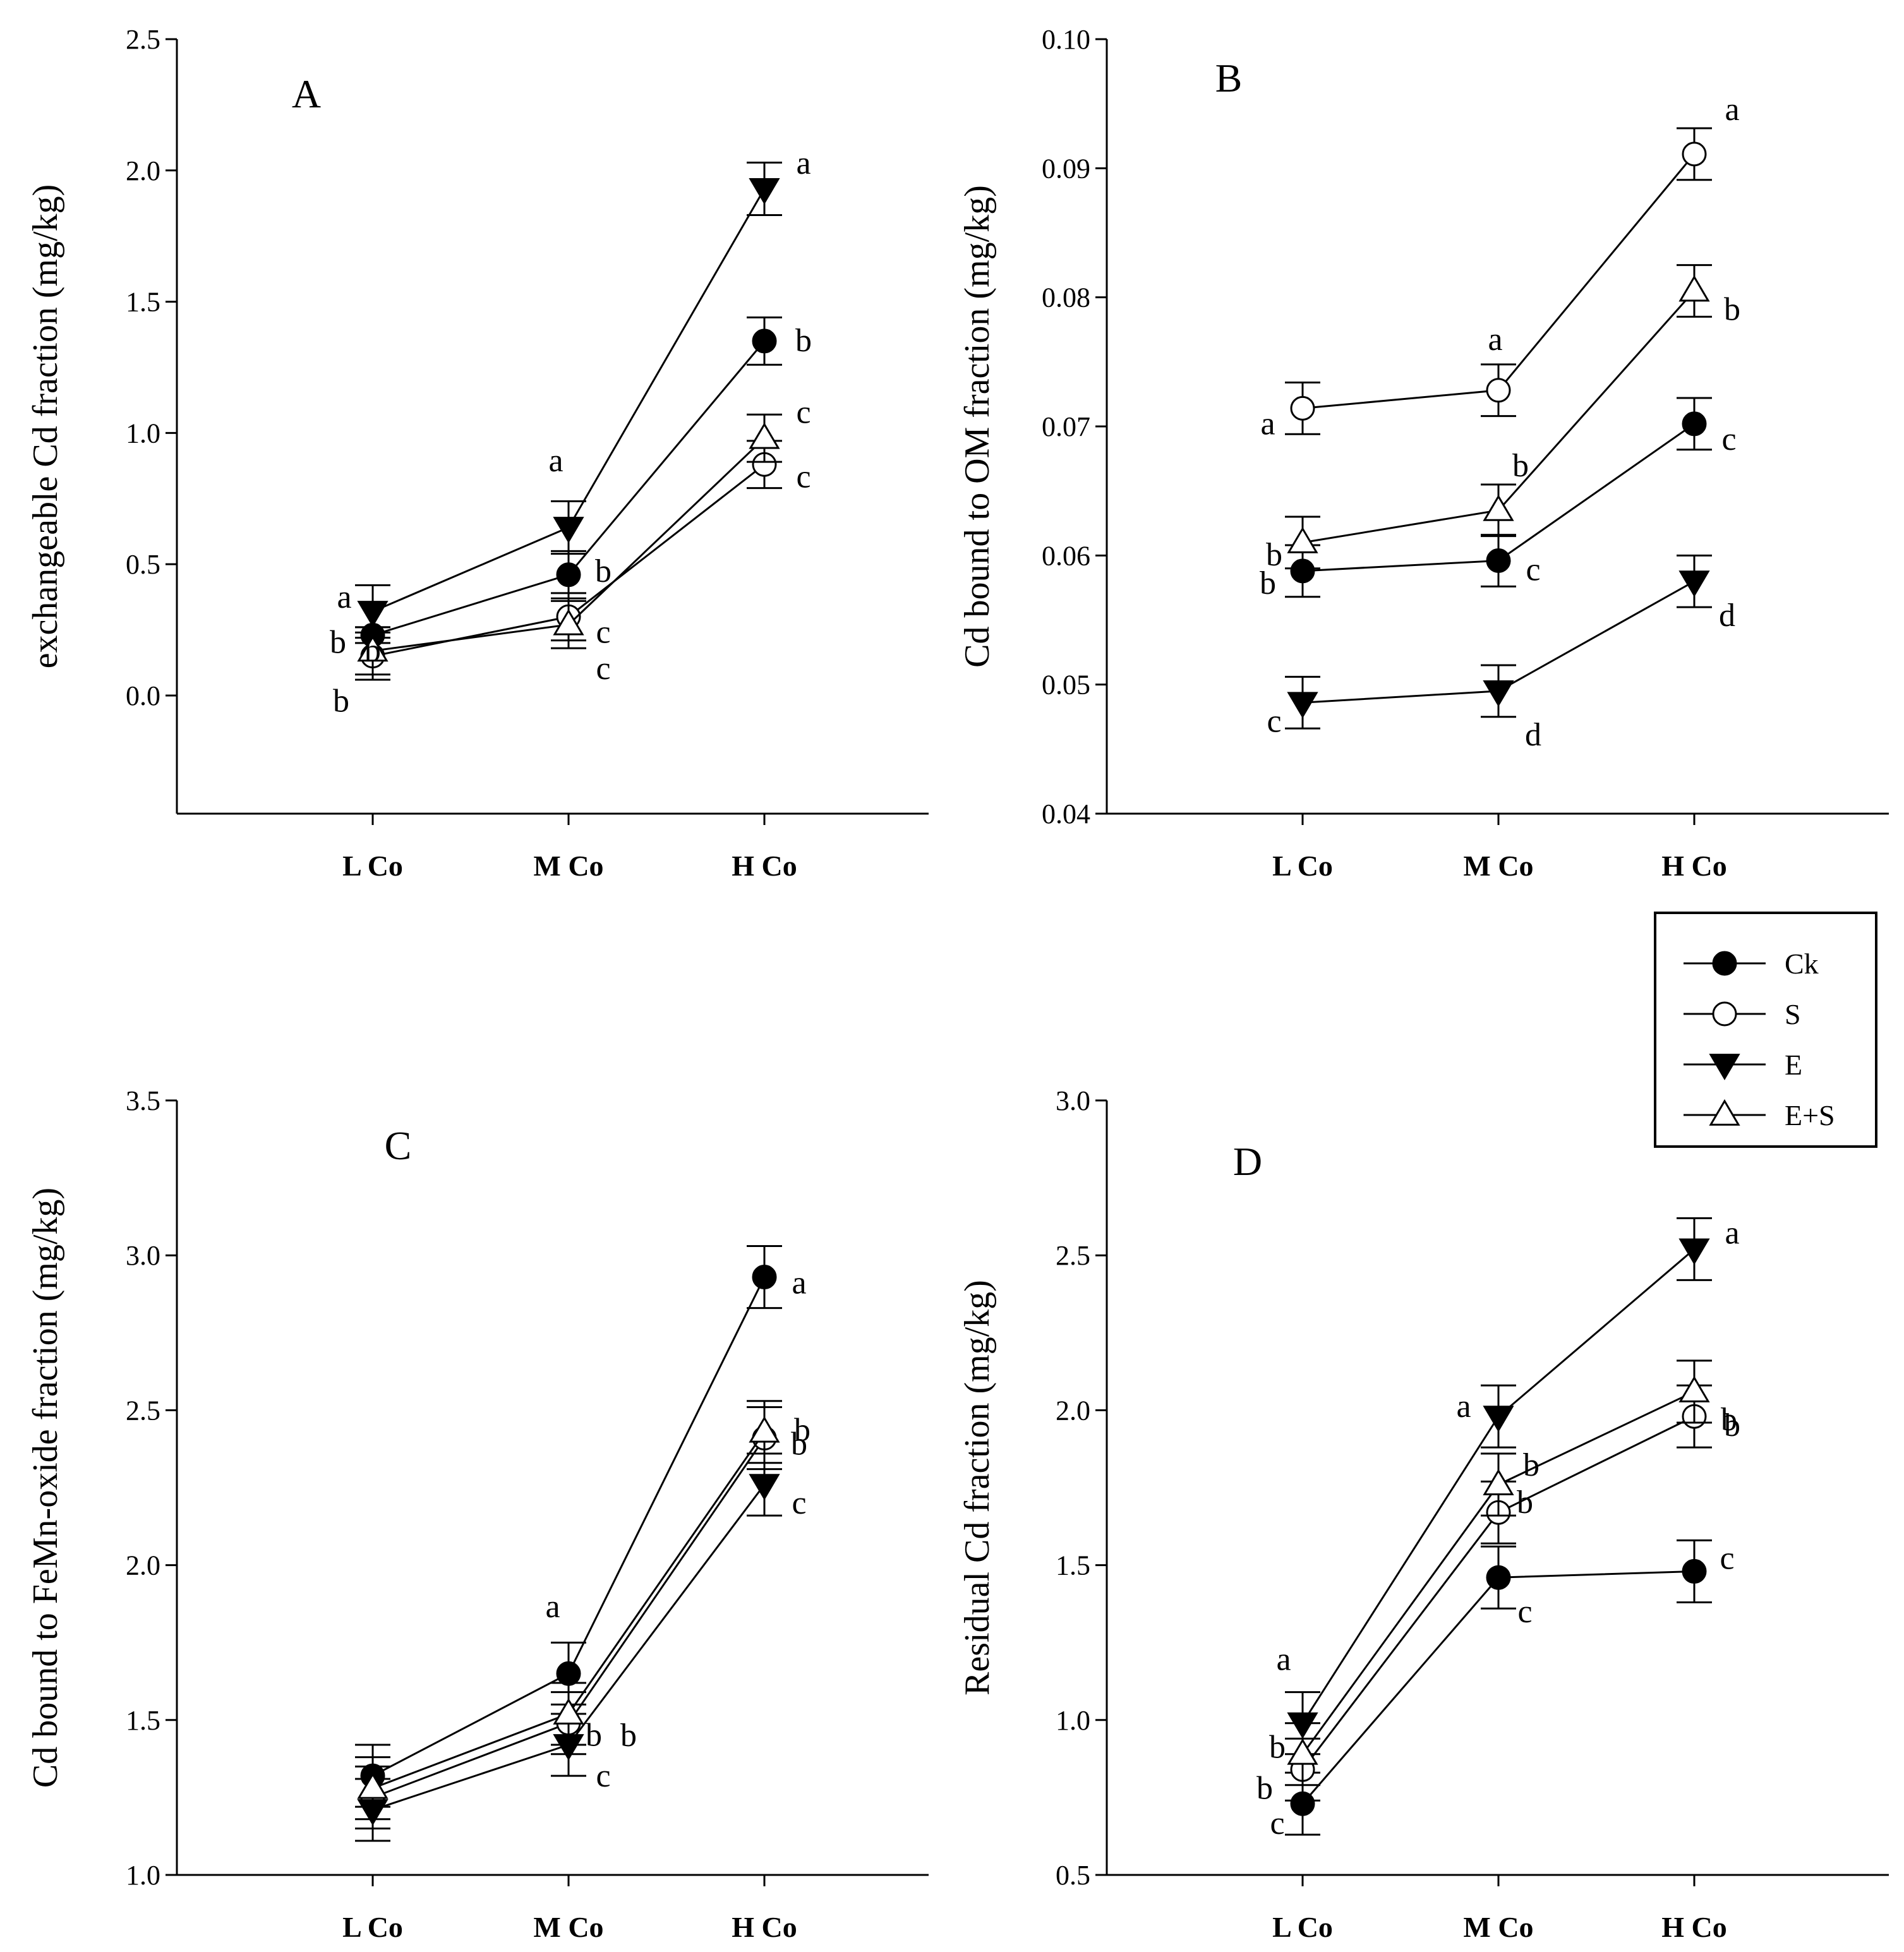  I want to click on panel-letter: A, so click(306, 93).